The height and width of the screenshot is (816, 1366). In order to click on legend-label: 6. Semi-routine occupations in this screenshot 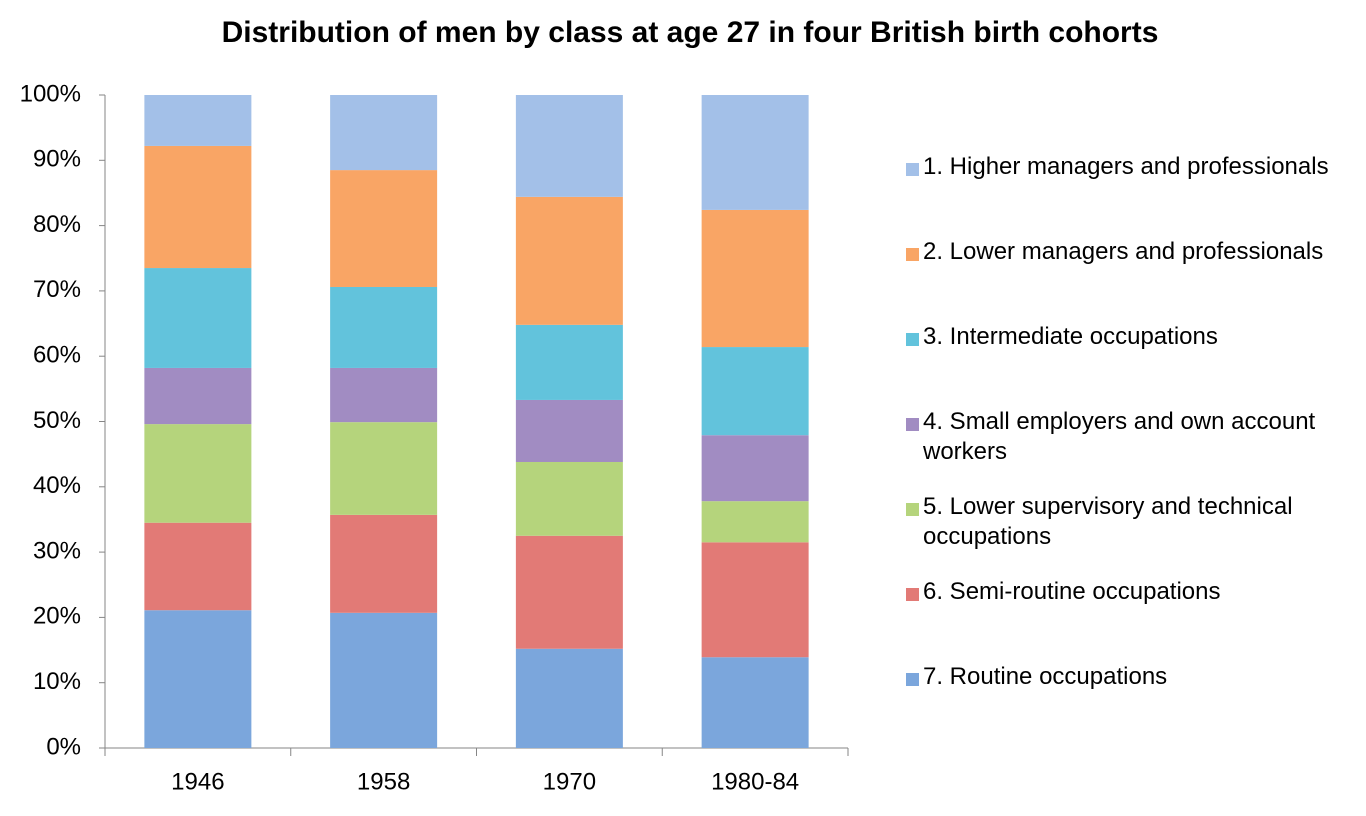, I will do `click(1072, 591)`.